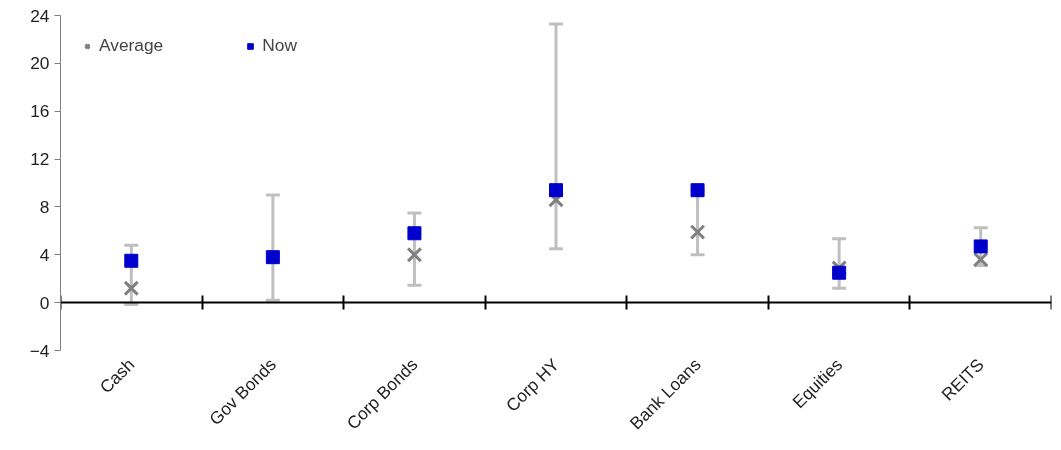  I want to click on y-tick-label: 12, so click(40, 159).